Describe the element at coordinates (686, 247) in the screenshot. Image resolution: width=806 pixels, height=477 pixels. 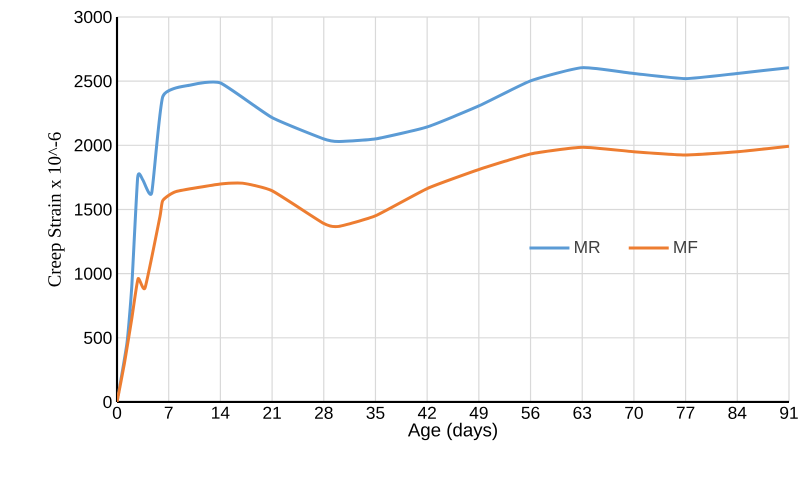
I see `legend-label: MF` at that location.